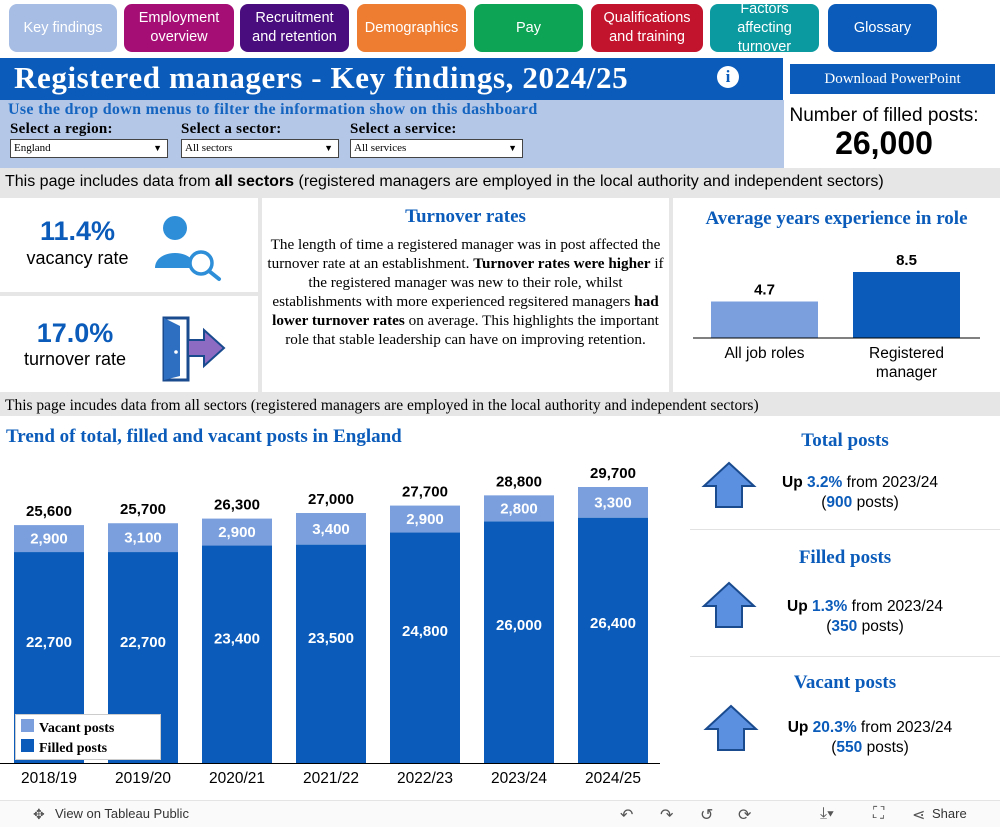  What do you see at coordinates (519, 508) in the screenshot?
I see `vacant-value-label: 2,800` at bounding box center [519, 508].